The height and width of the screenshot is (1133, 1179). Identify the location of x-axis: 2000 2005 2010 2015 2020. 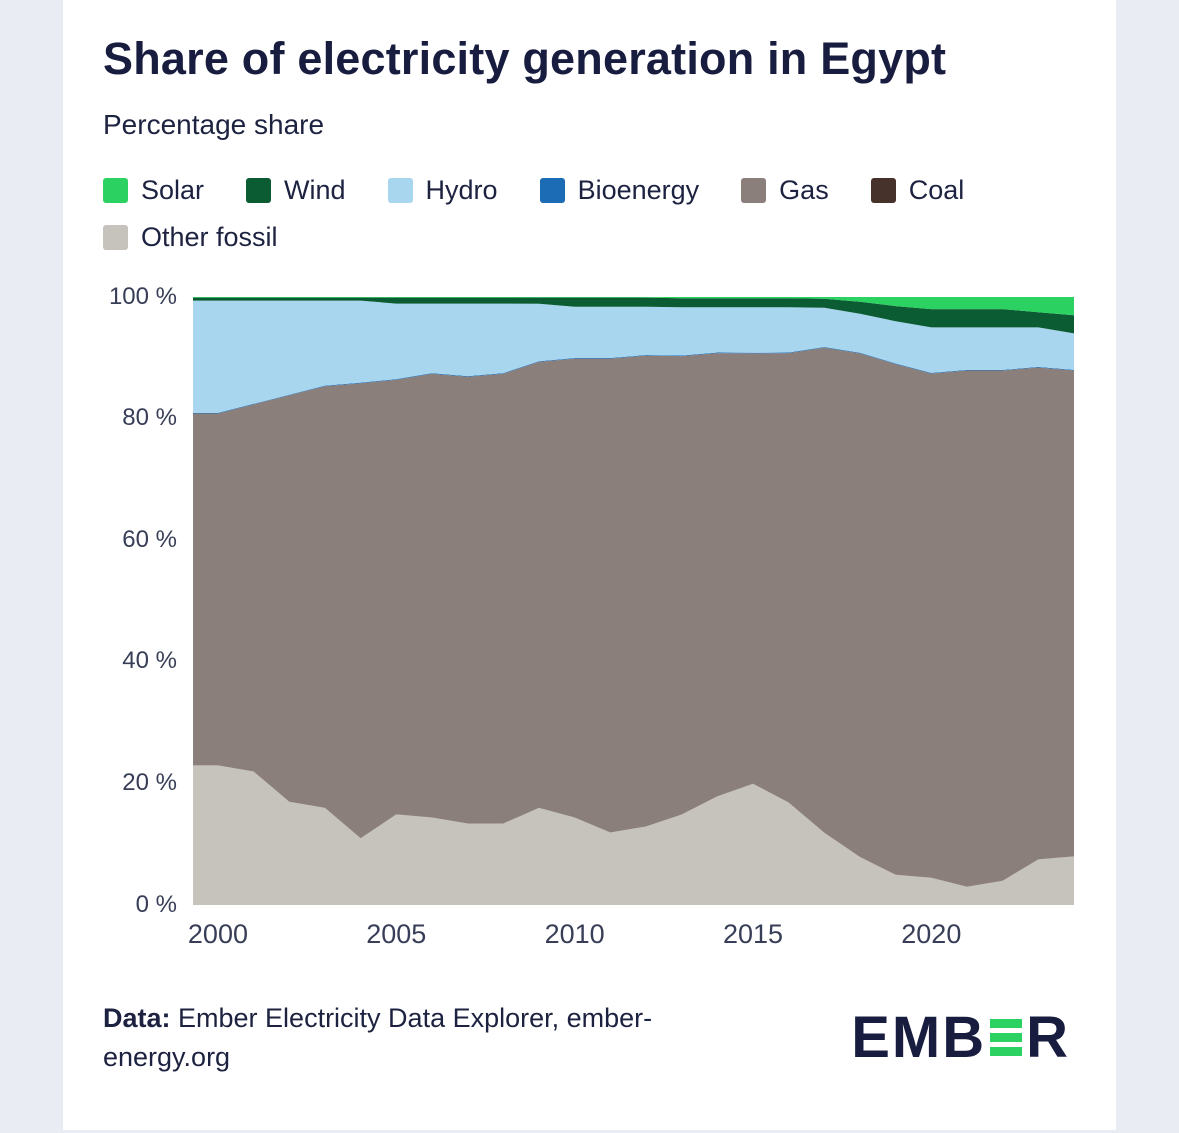
(631, 929).